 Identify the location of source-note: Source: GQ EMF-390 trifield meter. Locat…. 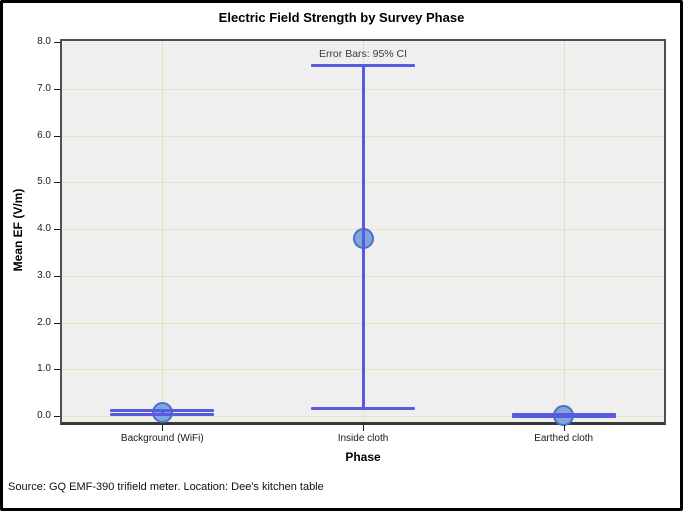
(166, 487).